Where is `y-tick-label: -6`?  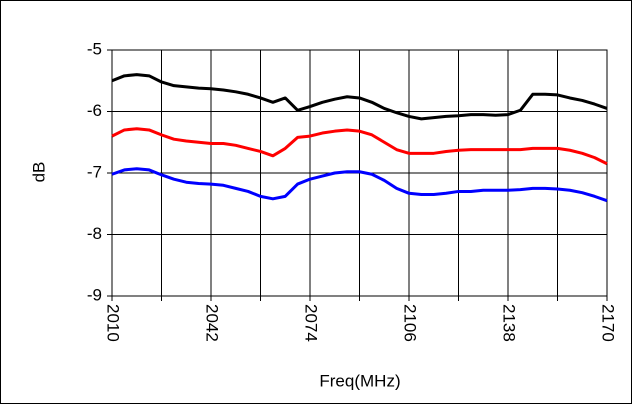 y-tick-label: -6 is located at coordinates (94, 110).